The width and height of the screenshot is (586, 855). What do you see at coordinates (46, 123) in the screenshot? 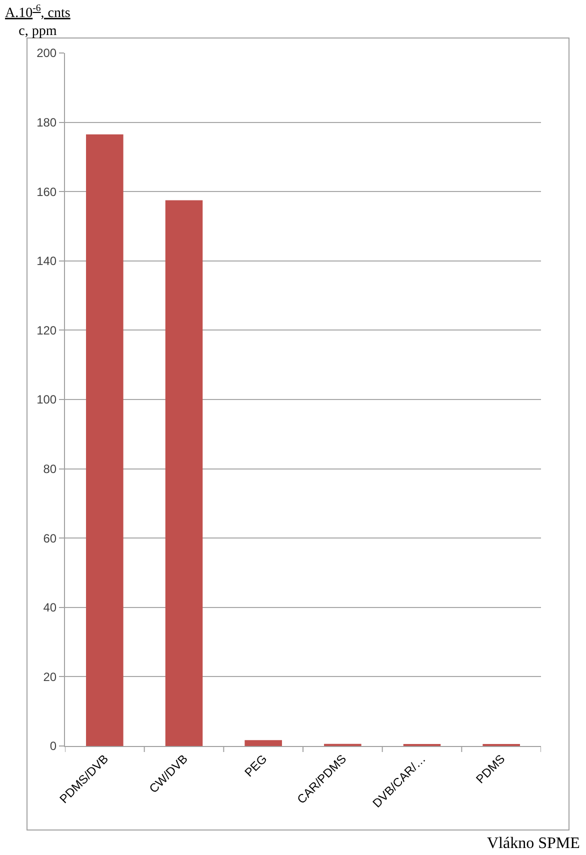
I see `y-tick-label: 180` at bounding box center [46, 123].